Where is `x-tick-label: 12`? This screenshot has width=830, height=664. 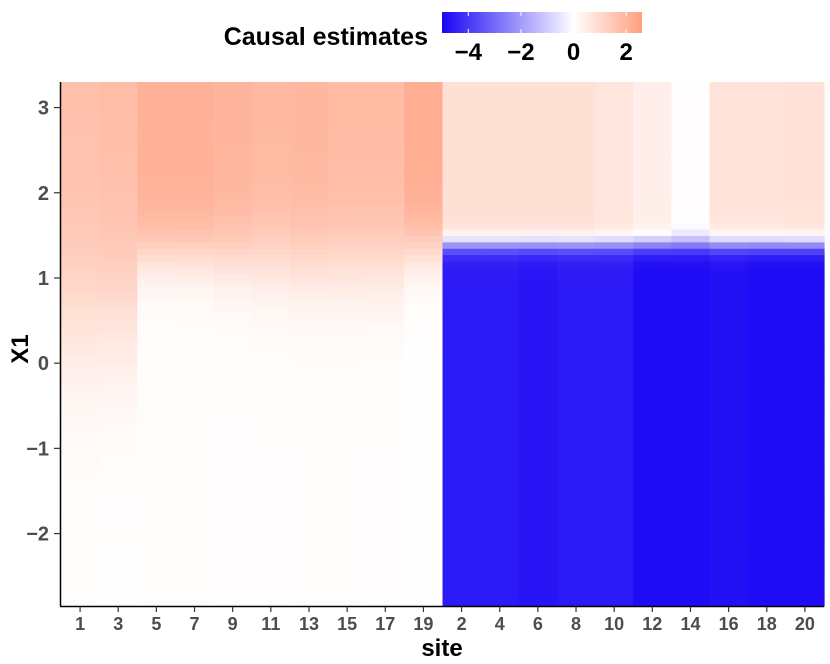 x-tick-label: 12 is located at coordinates (652, 624).